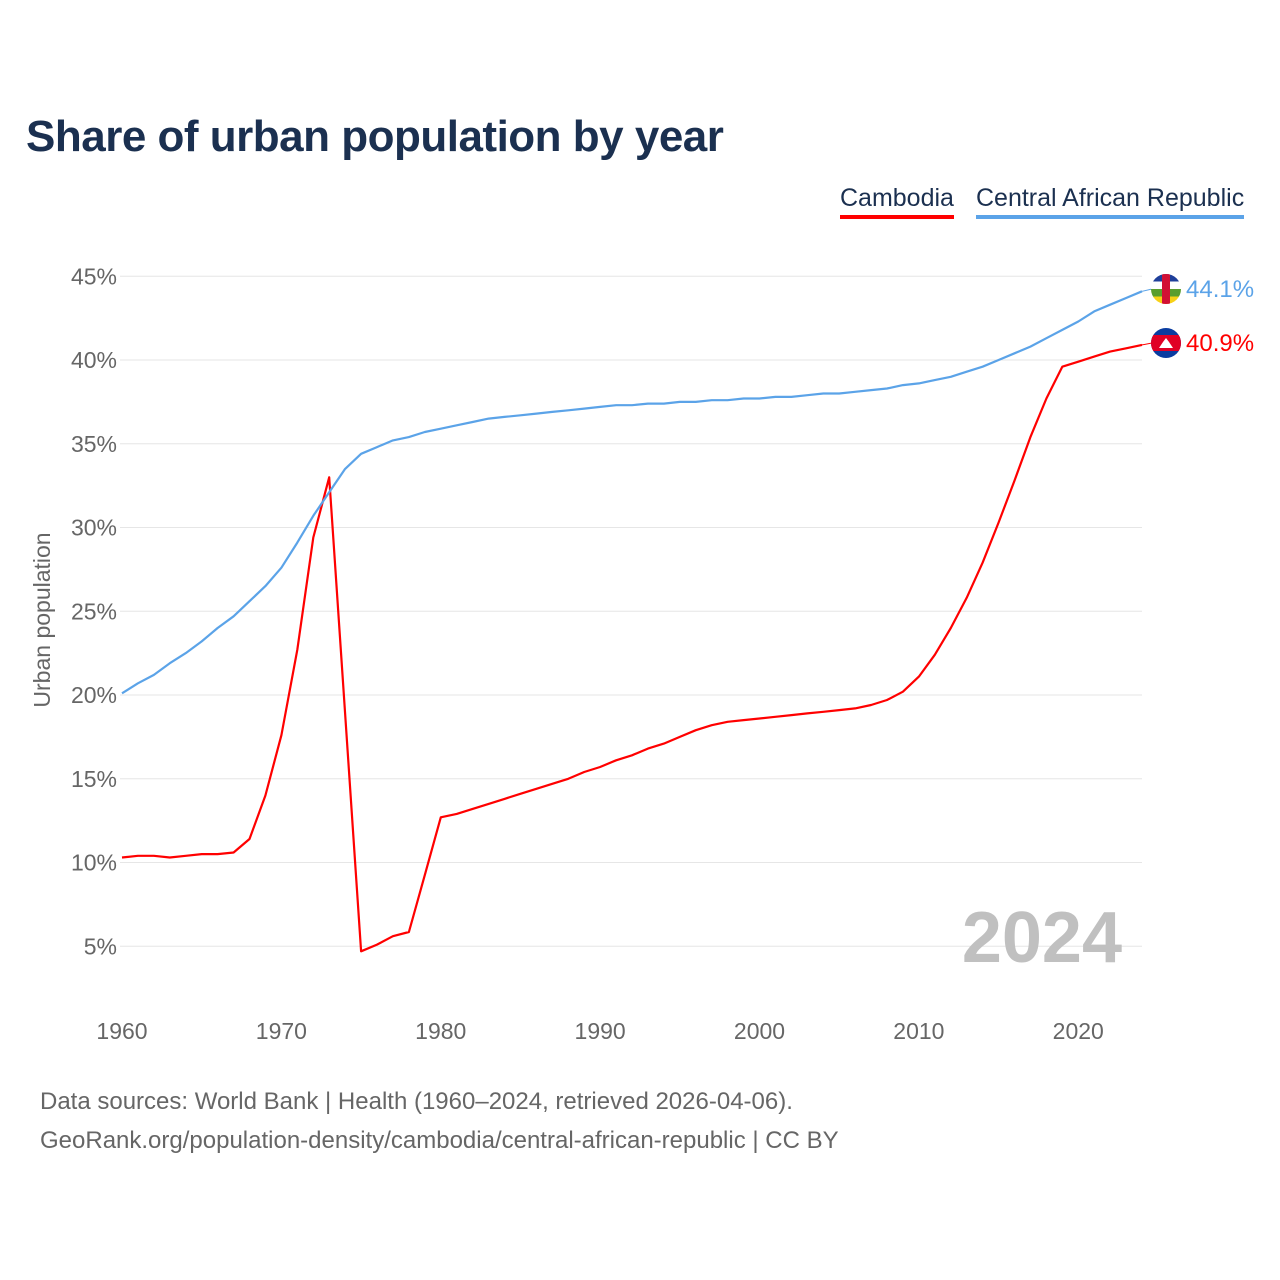 The image size is (1280, 1280). What do you see at coordinates (94, 611) in the screenshot?
I see `y-tick-label: 25%` at bounding box center [94, 611].